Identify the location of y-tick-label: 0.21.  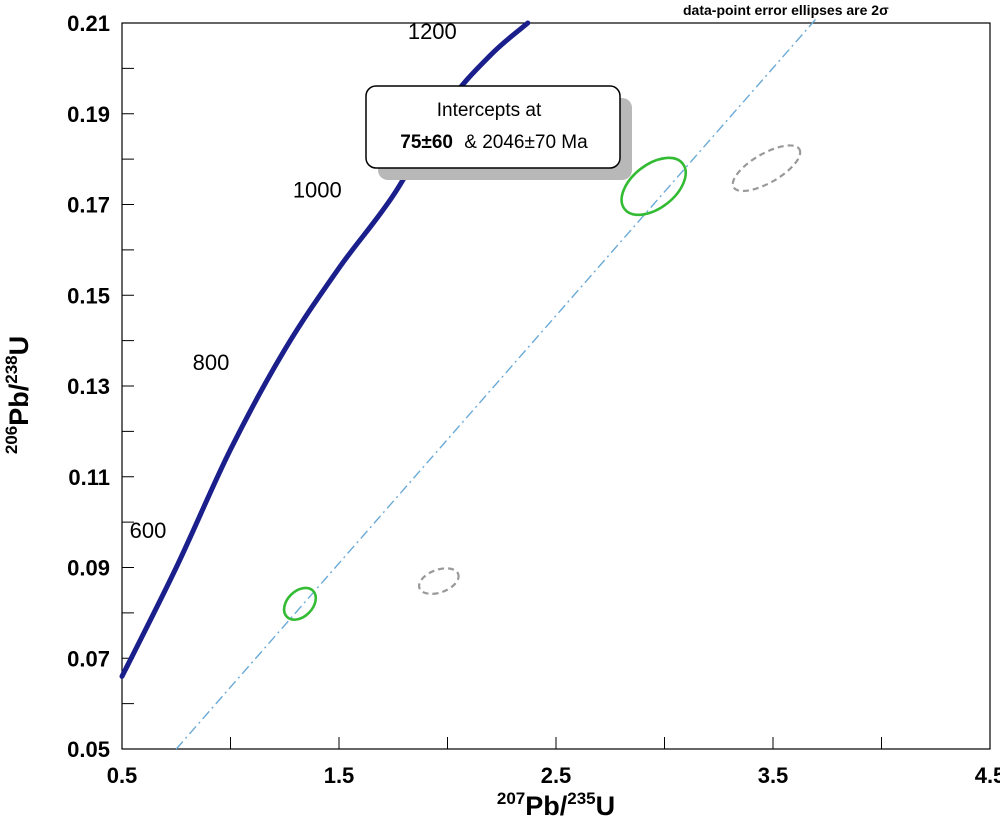
(88, 23).